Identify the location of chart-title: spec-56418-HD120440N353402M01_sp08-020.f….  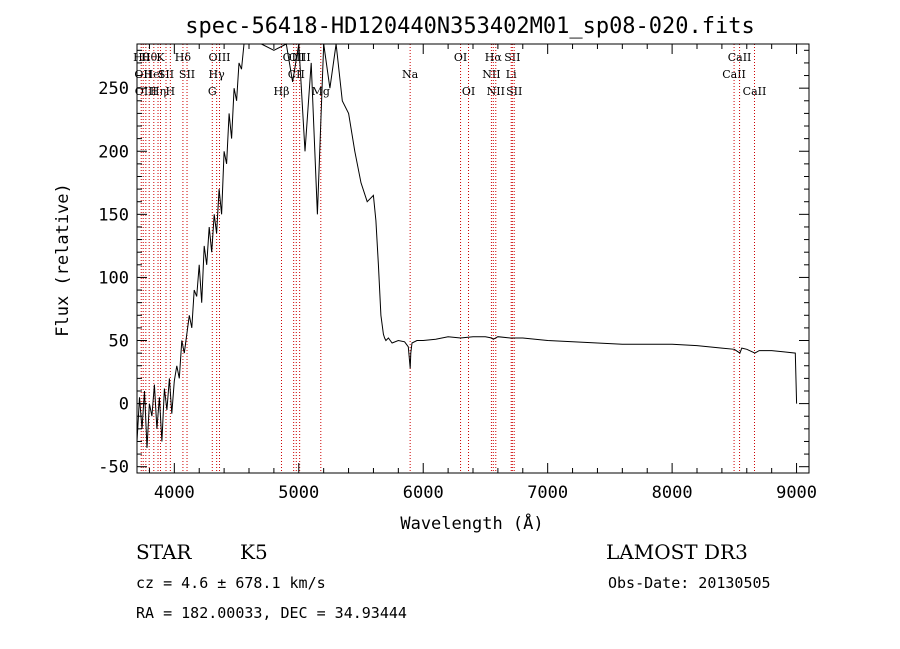
(470, 26).